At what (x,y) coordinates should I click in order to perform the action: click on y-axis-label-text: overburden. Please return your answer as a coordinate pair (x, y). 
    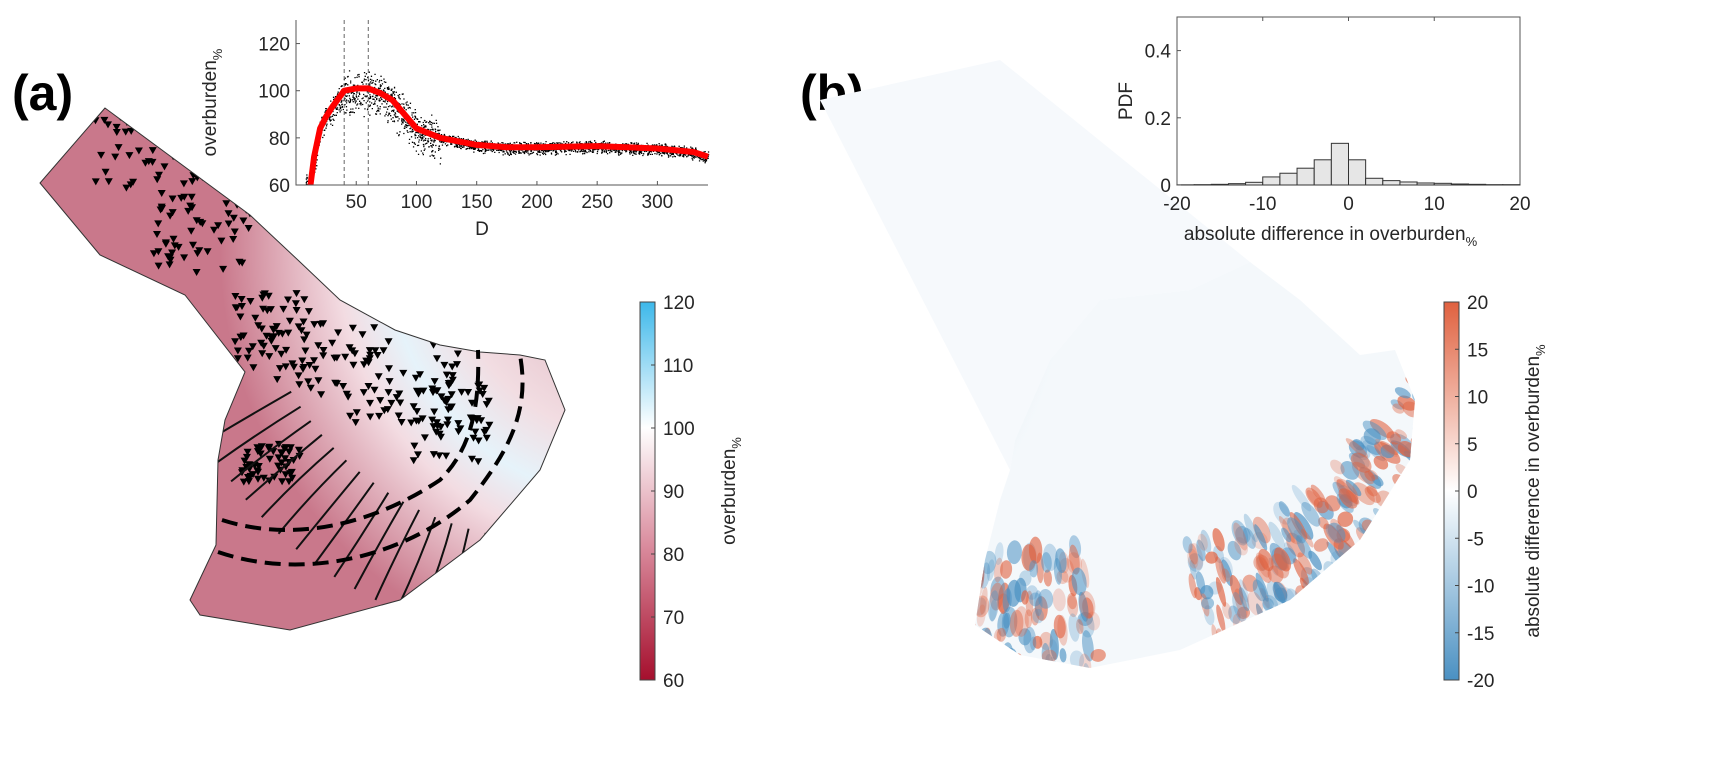
    Looking at the image, I should click on (210, 108).